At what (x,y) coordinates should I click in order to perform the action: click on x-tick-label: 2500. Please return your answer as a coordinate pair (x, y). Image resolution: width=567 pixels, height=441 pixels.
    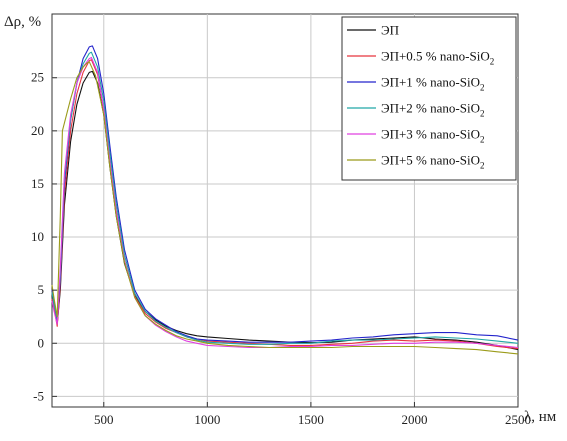
    Looking at the image, I should click on (518, 419).